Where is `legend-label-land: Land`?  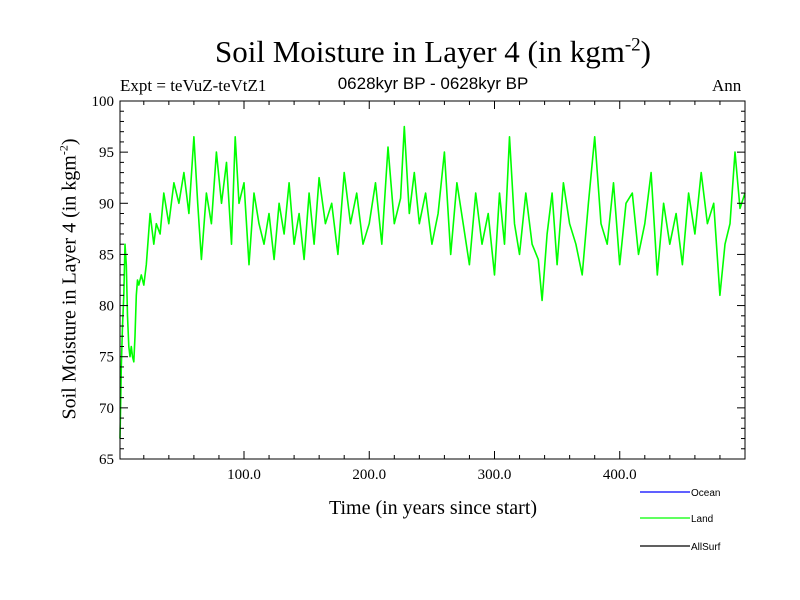 legend-label-land: Land is located at coordinates (702, 519).